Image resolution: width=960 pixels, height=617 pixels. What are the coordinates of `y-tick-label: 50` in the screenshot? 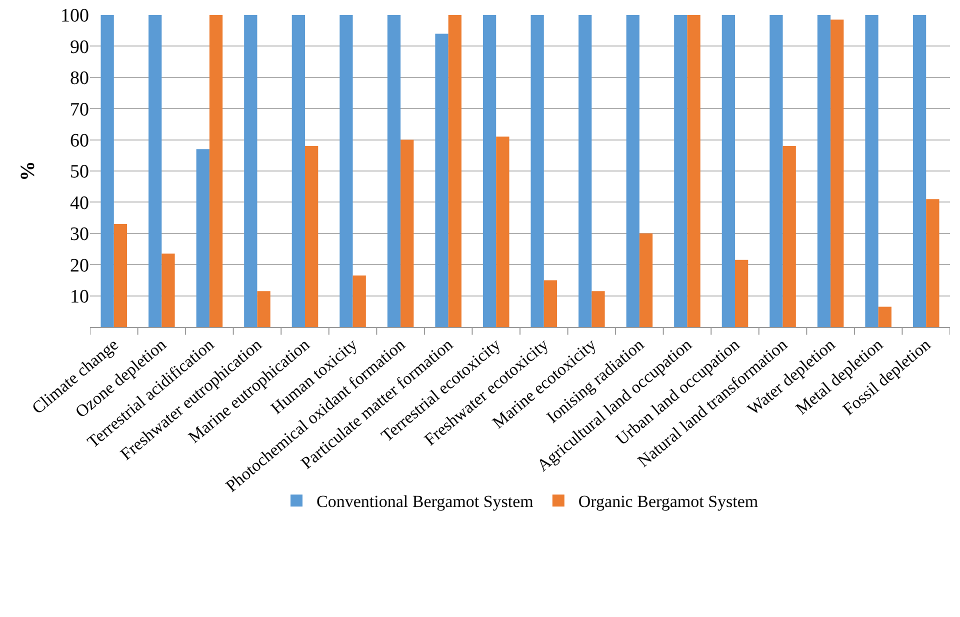 It's located at (79, 172).